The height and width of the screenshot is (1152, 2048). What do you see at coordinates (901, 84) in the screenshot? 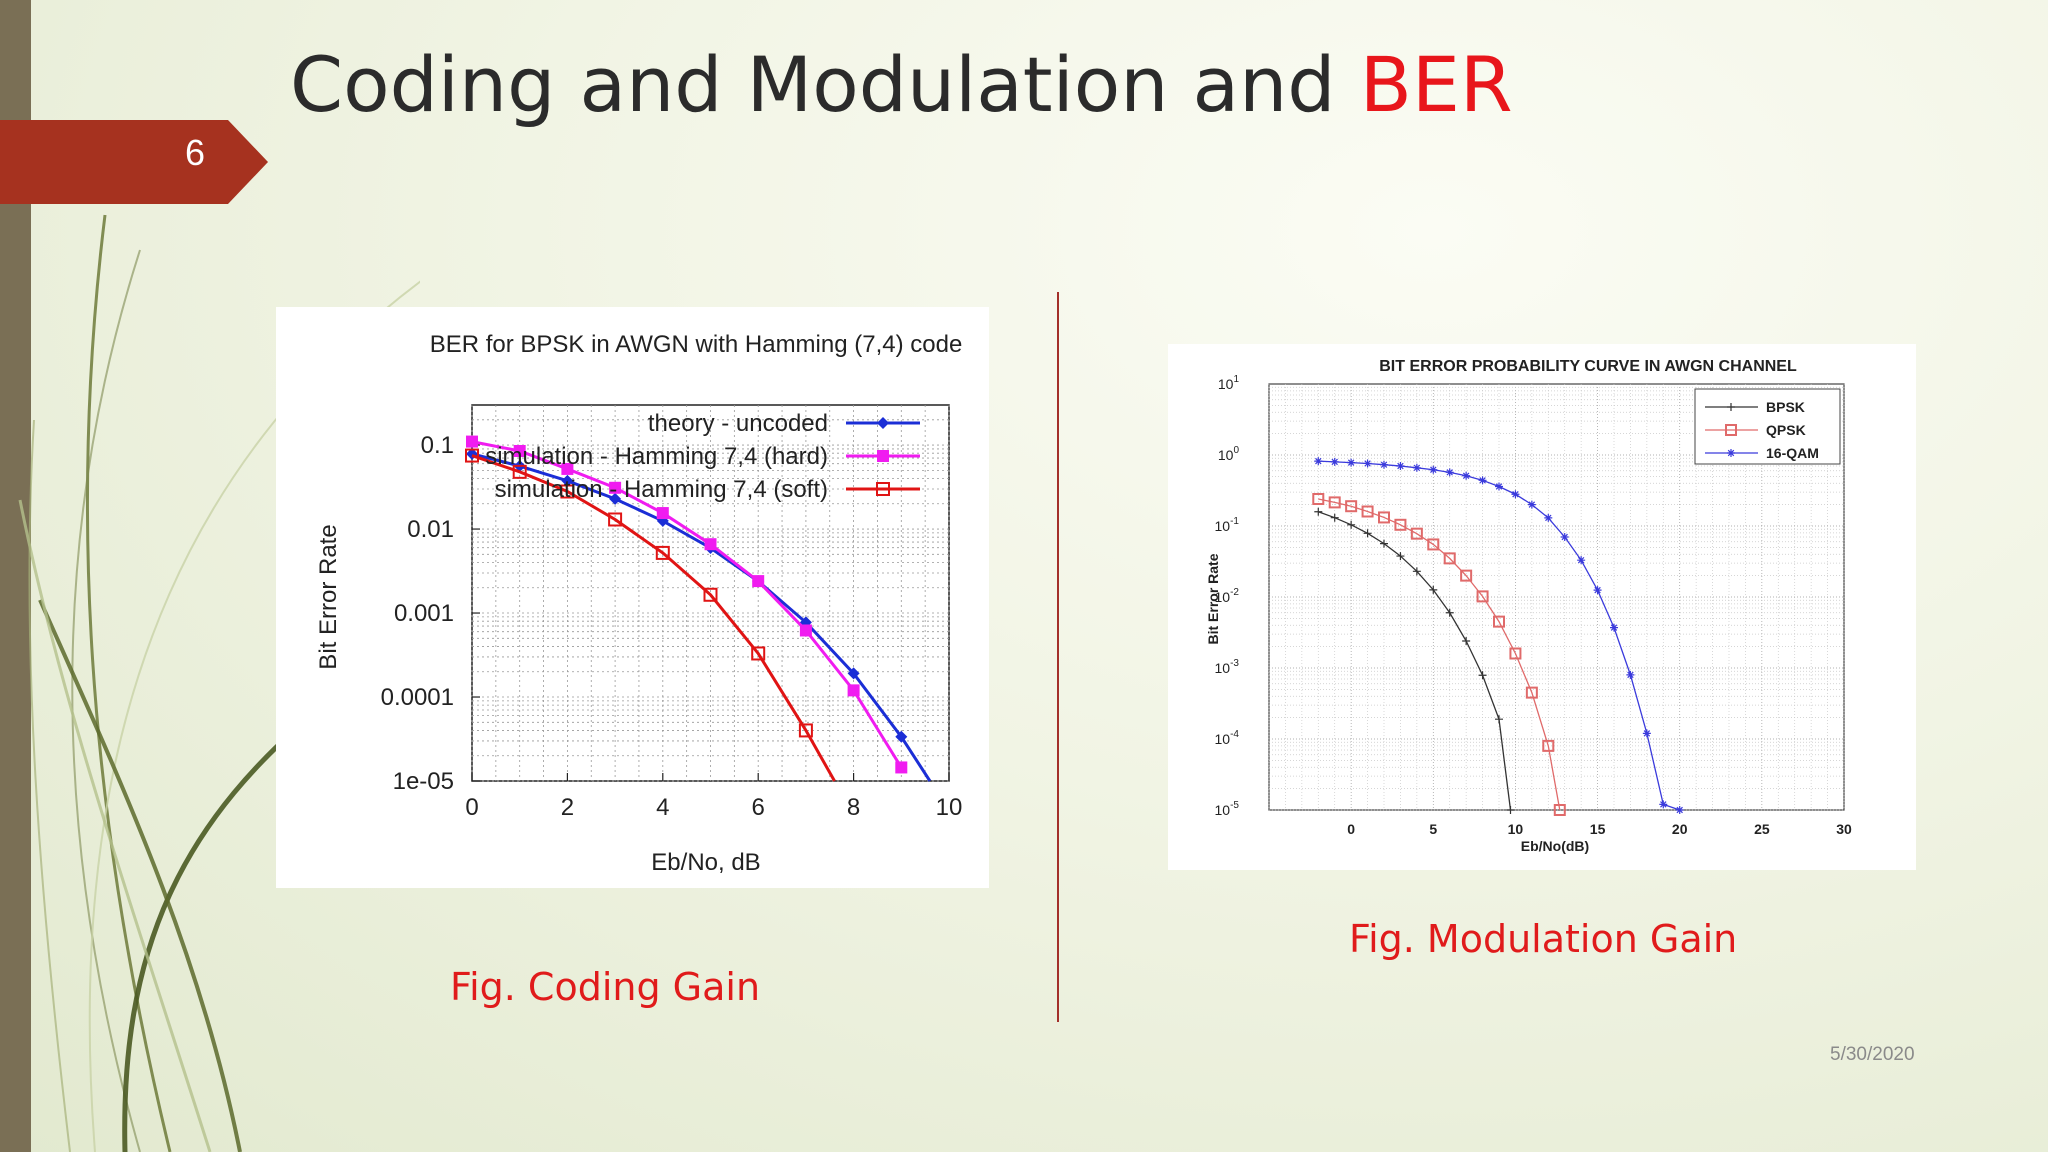
I see `slide-title: Coding and Modulation and BER` at bounding box center [901, 84].